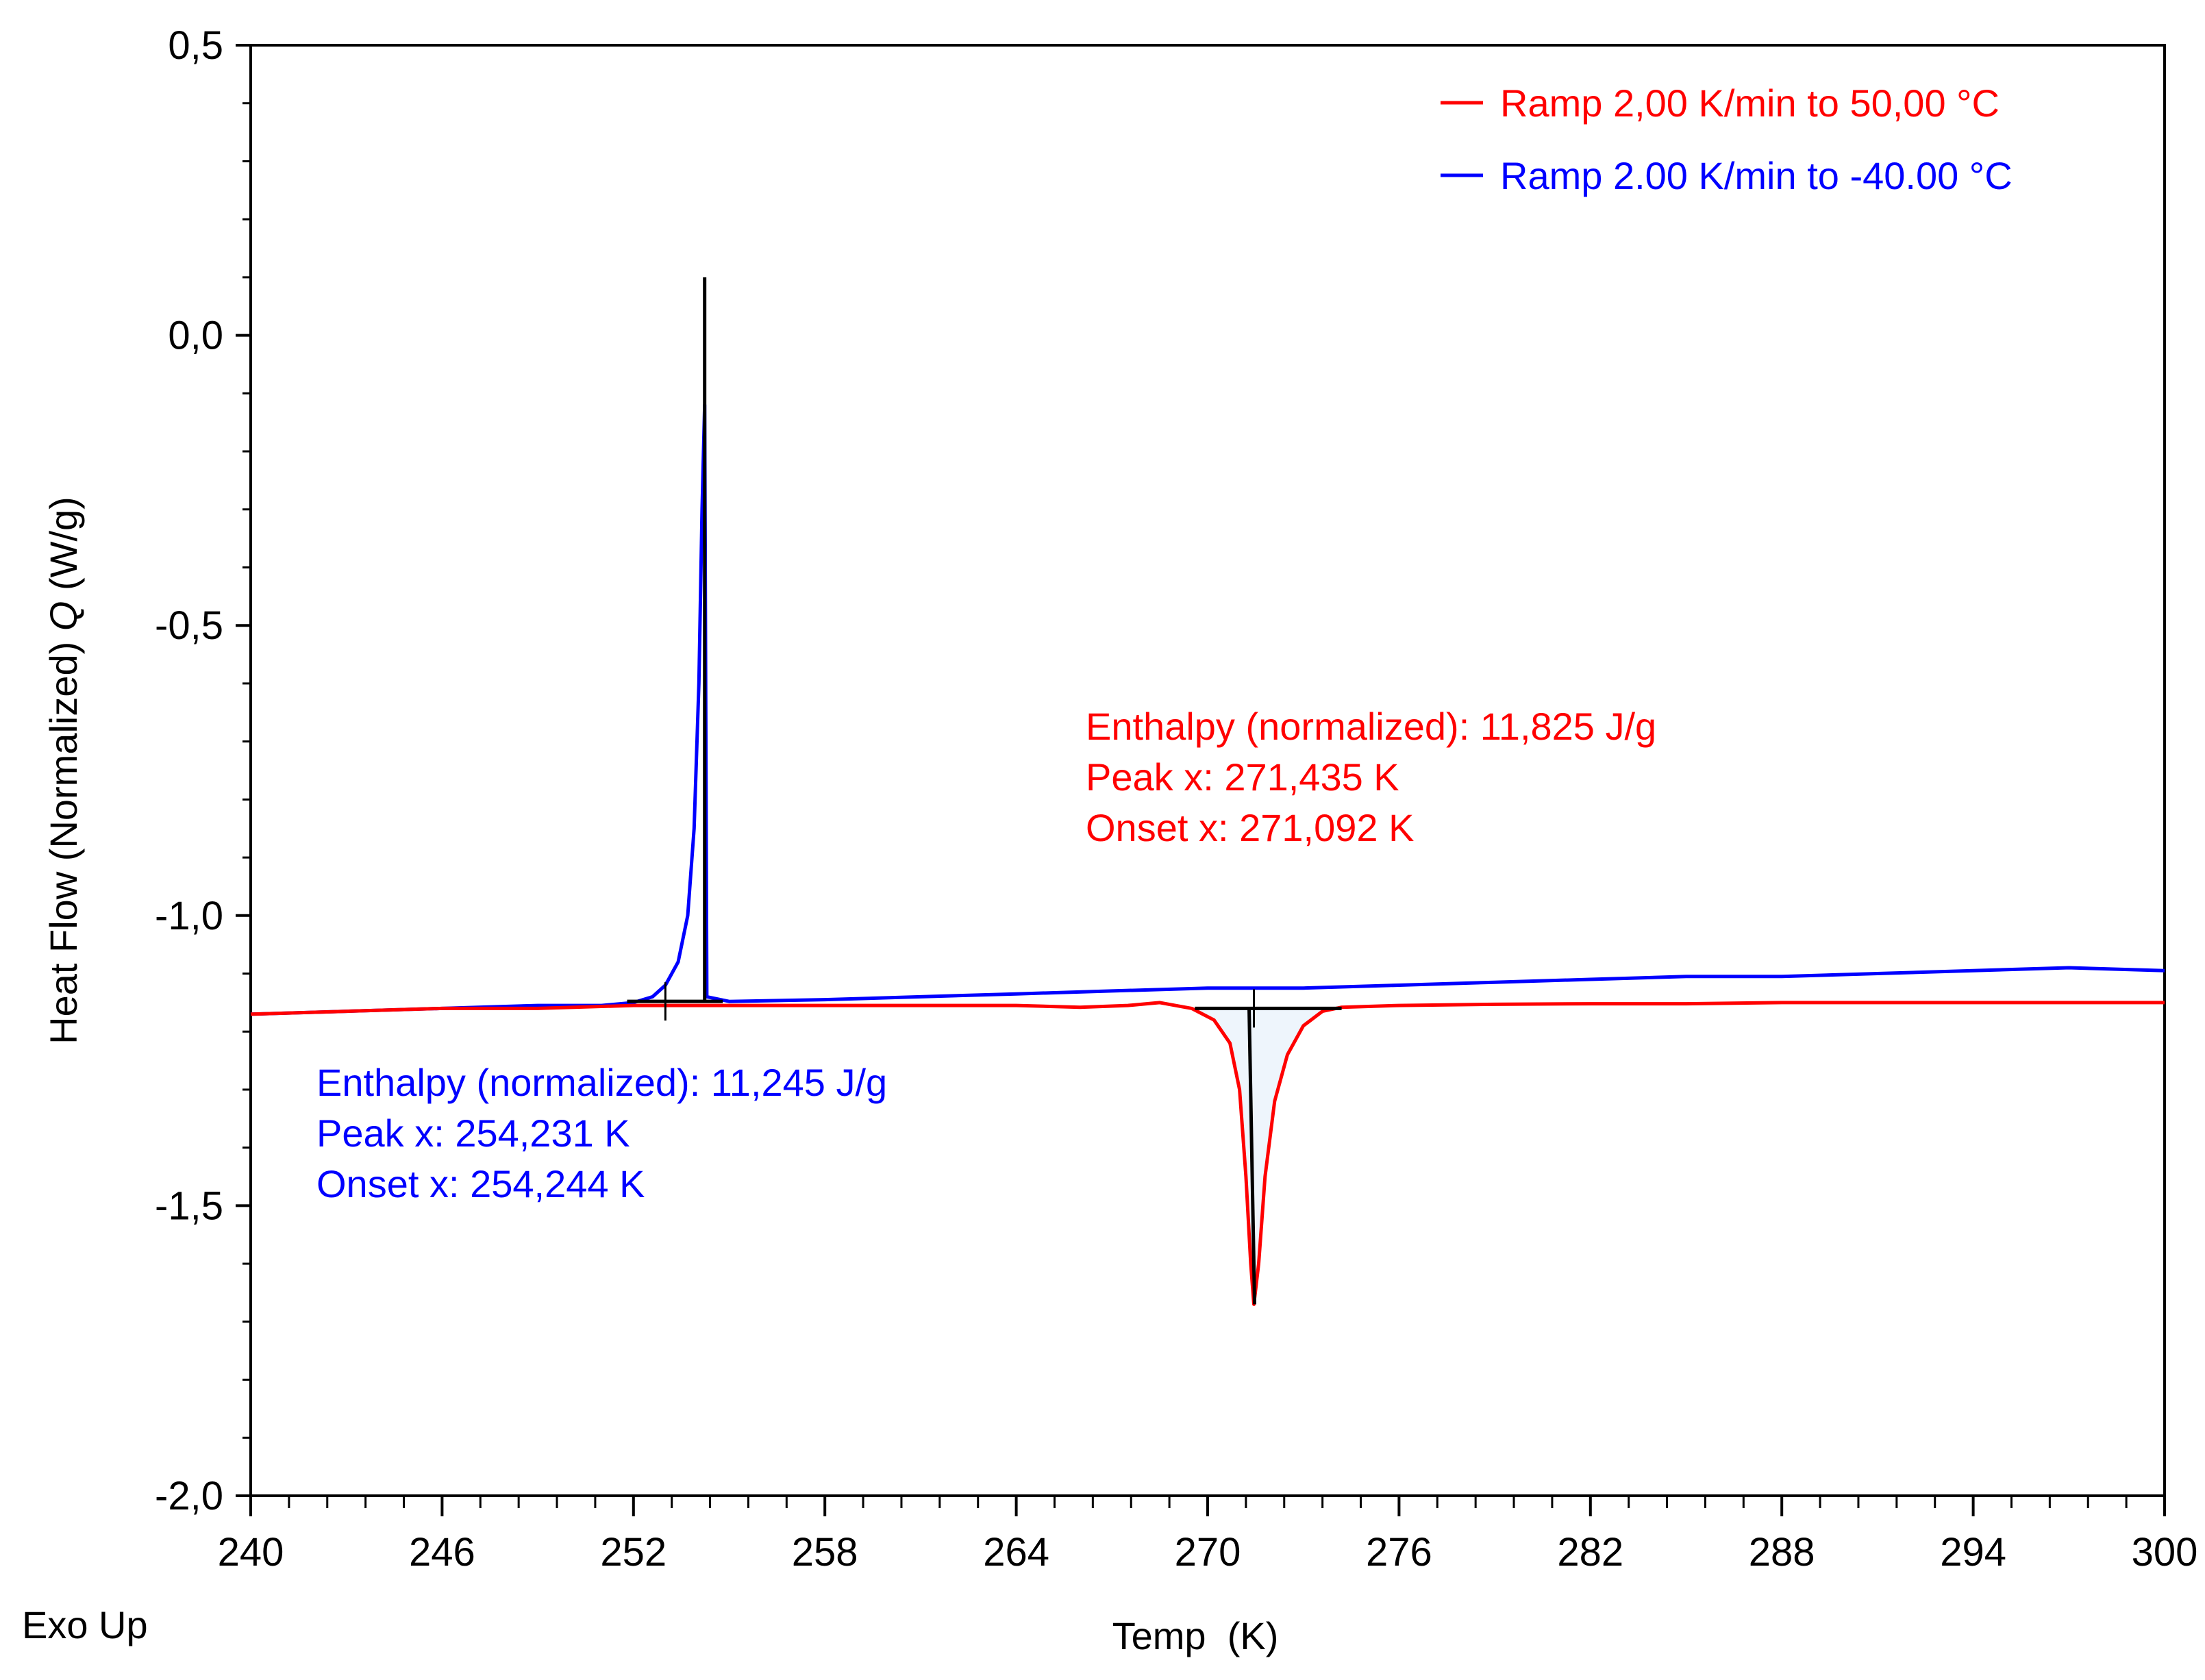 This screenshot has width=2205, height=1680. What do you see at coordinates (189, 1496) in the screenshot?
I see `y-tick-label: -2,0` at bounding box center [189, 1496].